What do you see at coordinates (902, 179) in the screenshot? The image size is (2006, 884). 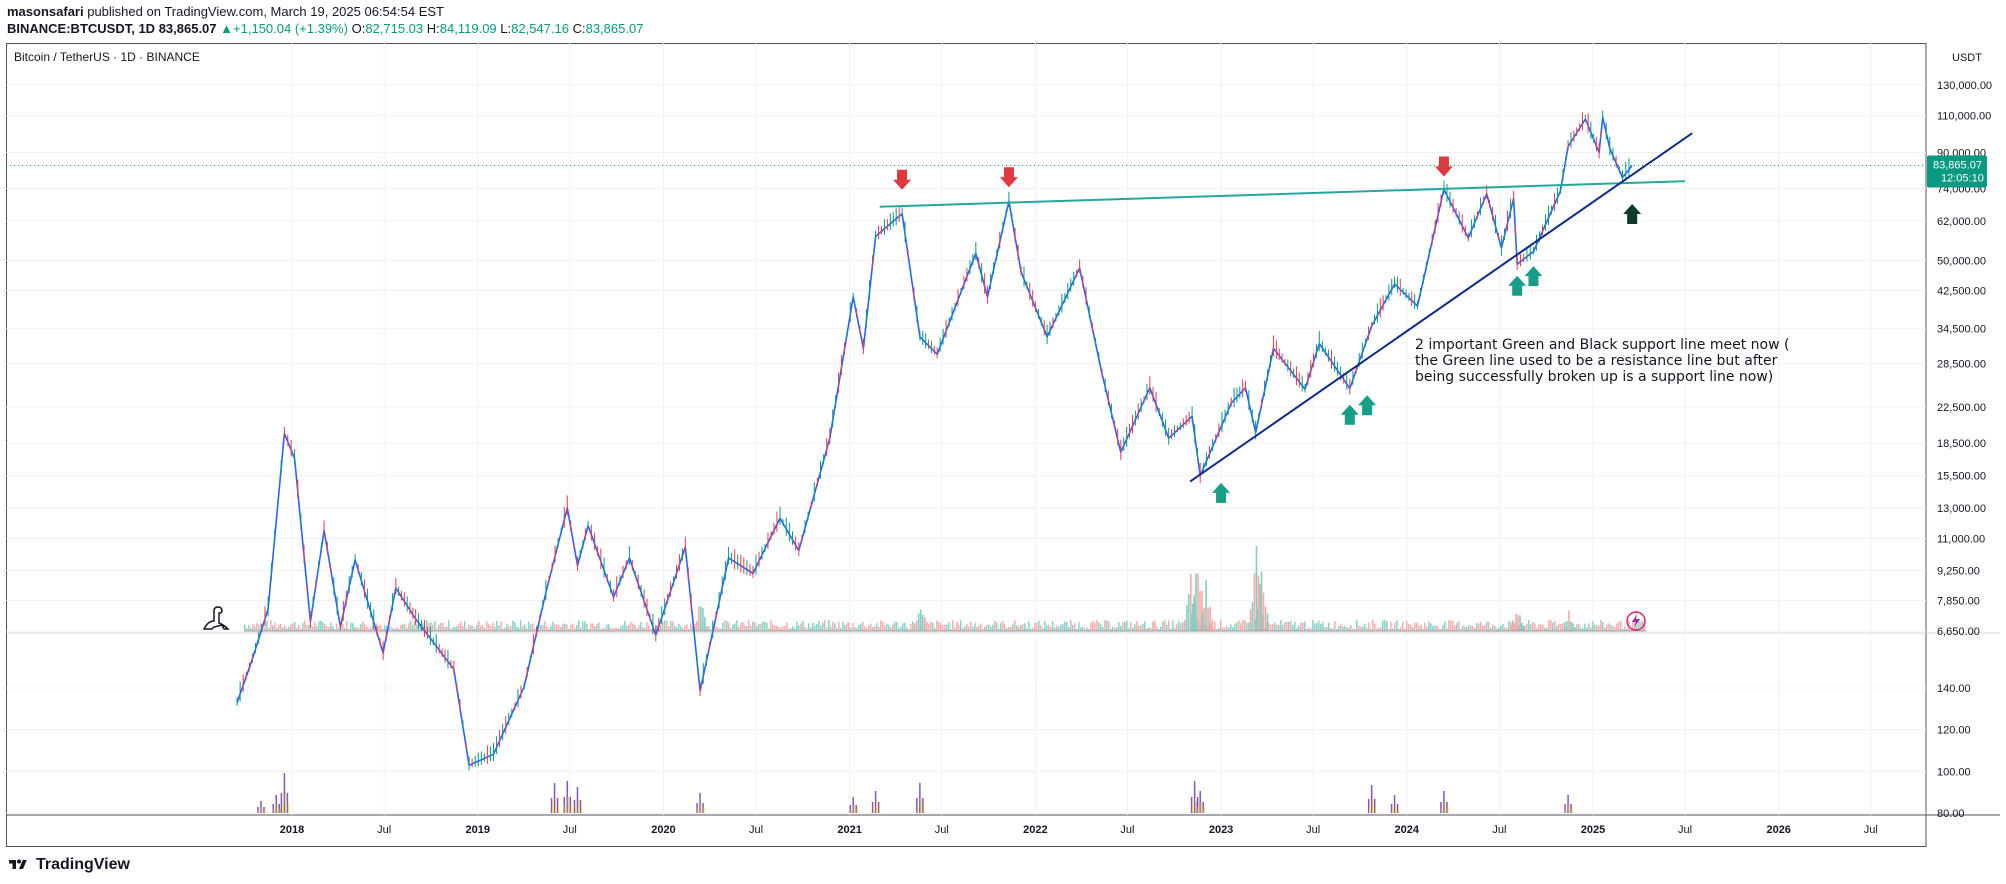 I see `down-arrow-icon` at bounding box center [902, 179].